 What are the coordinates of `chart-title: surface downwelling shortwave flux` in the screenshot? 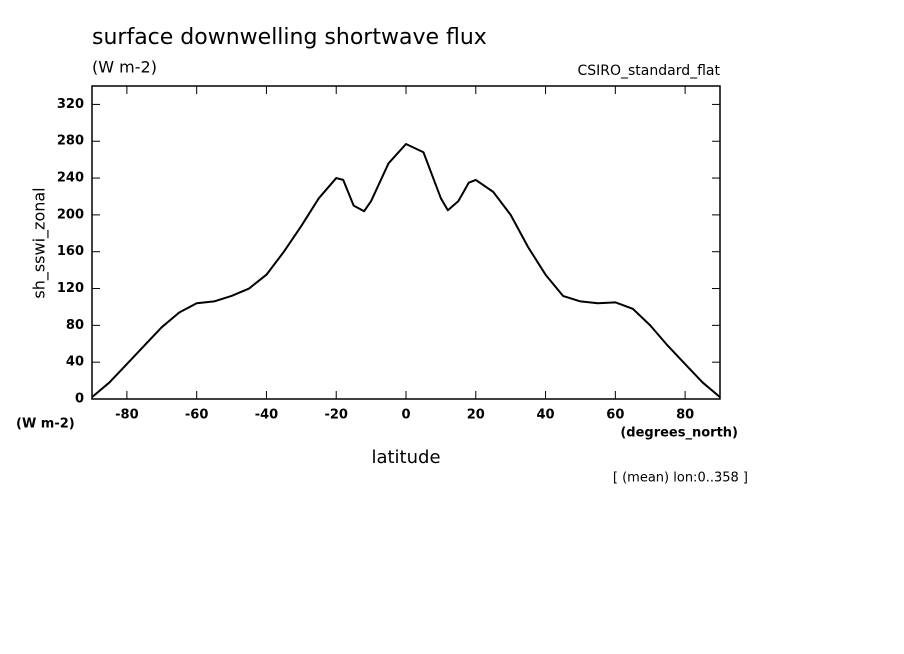 It's located at (289, 37).